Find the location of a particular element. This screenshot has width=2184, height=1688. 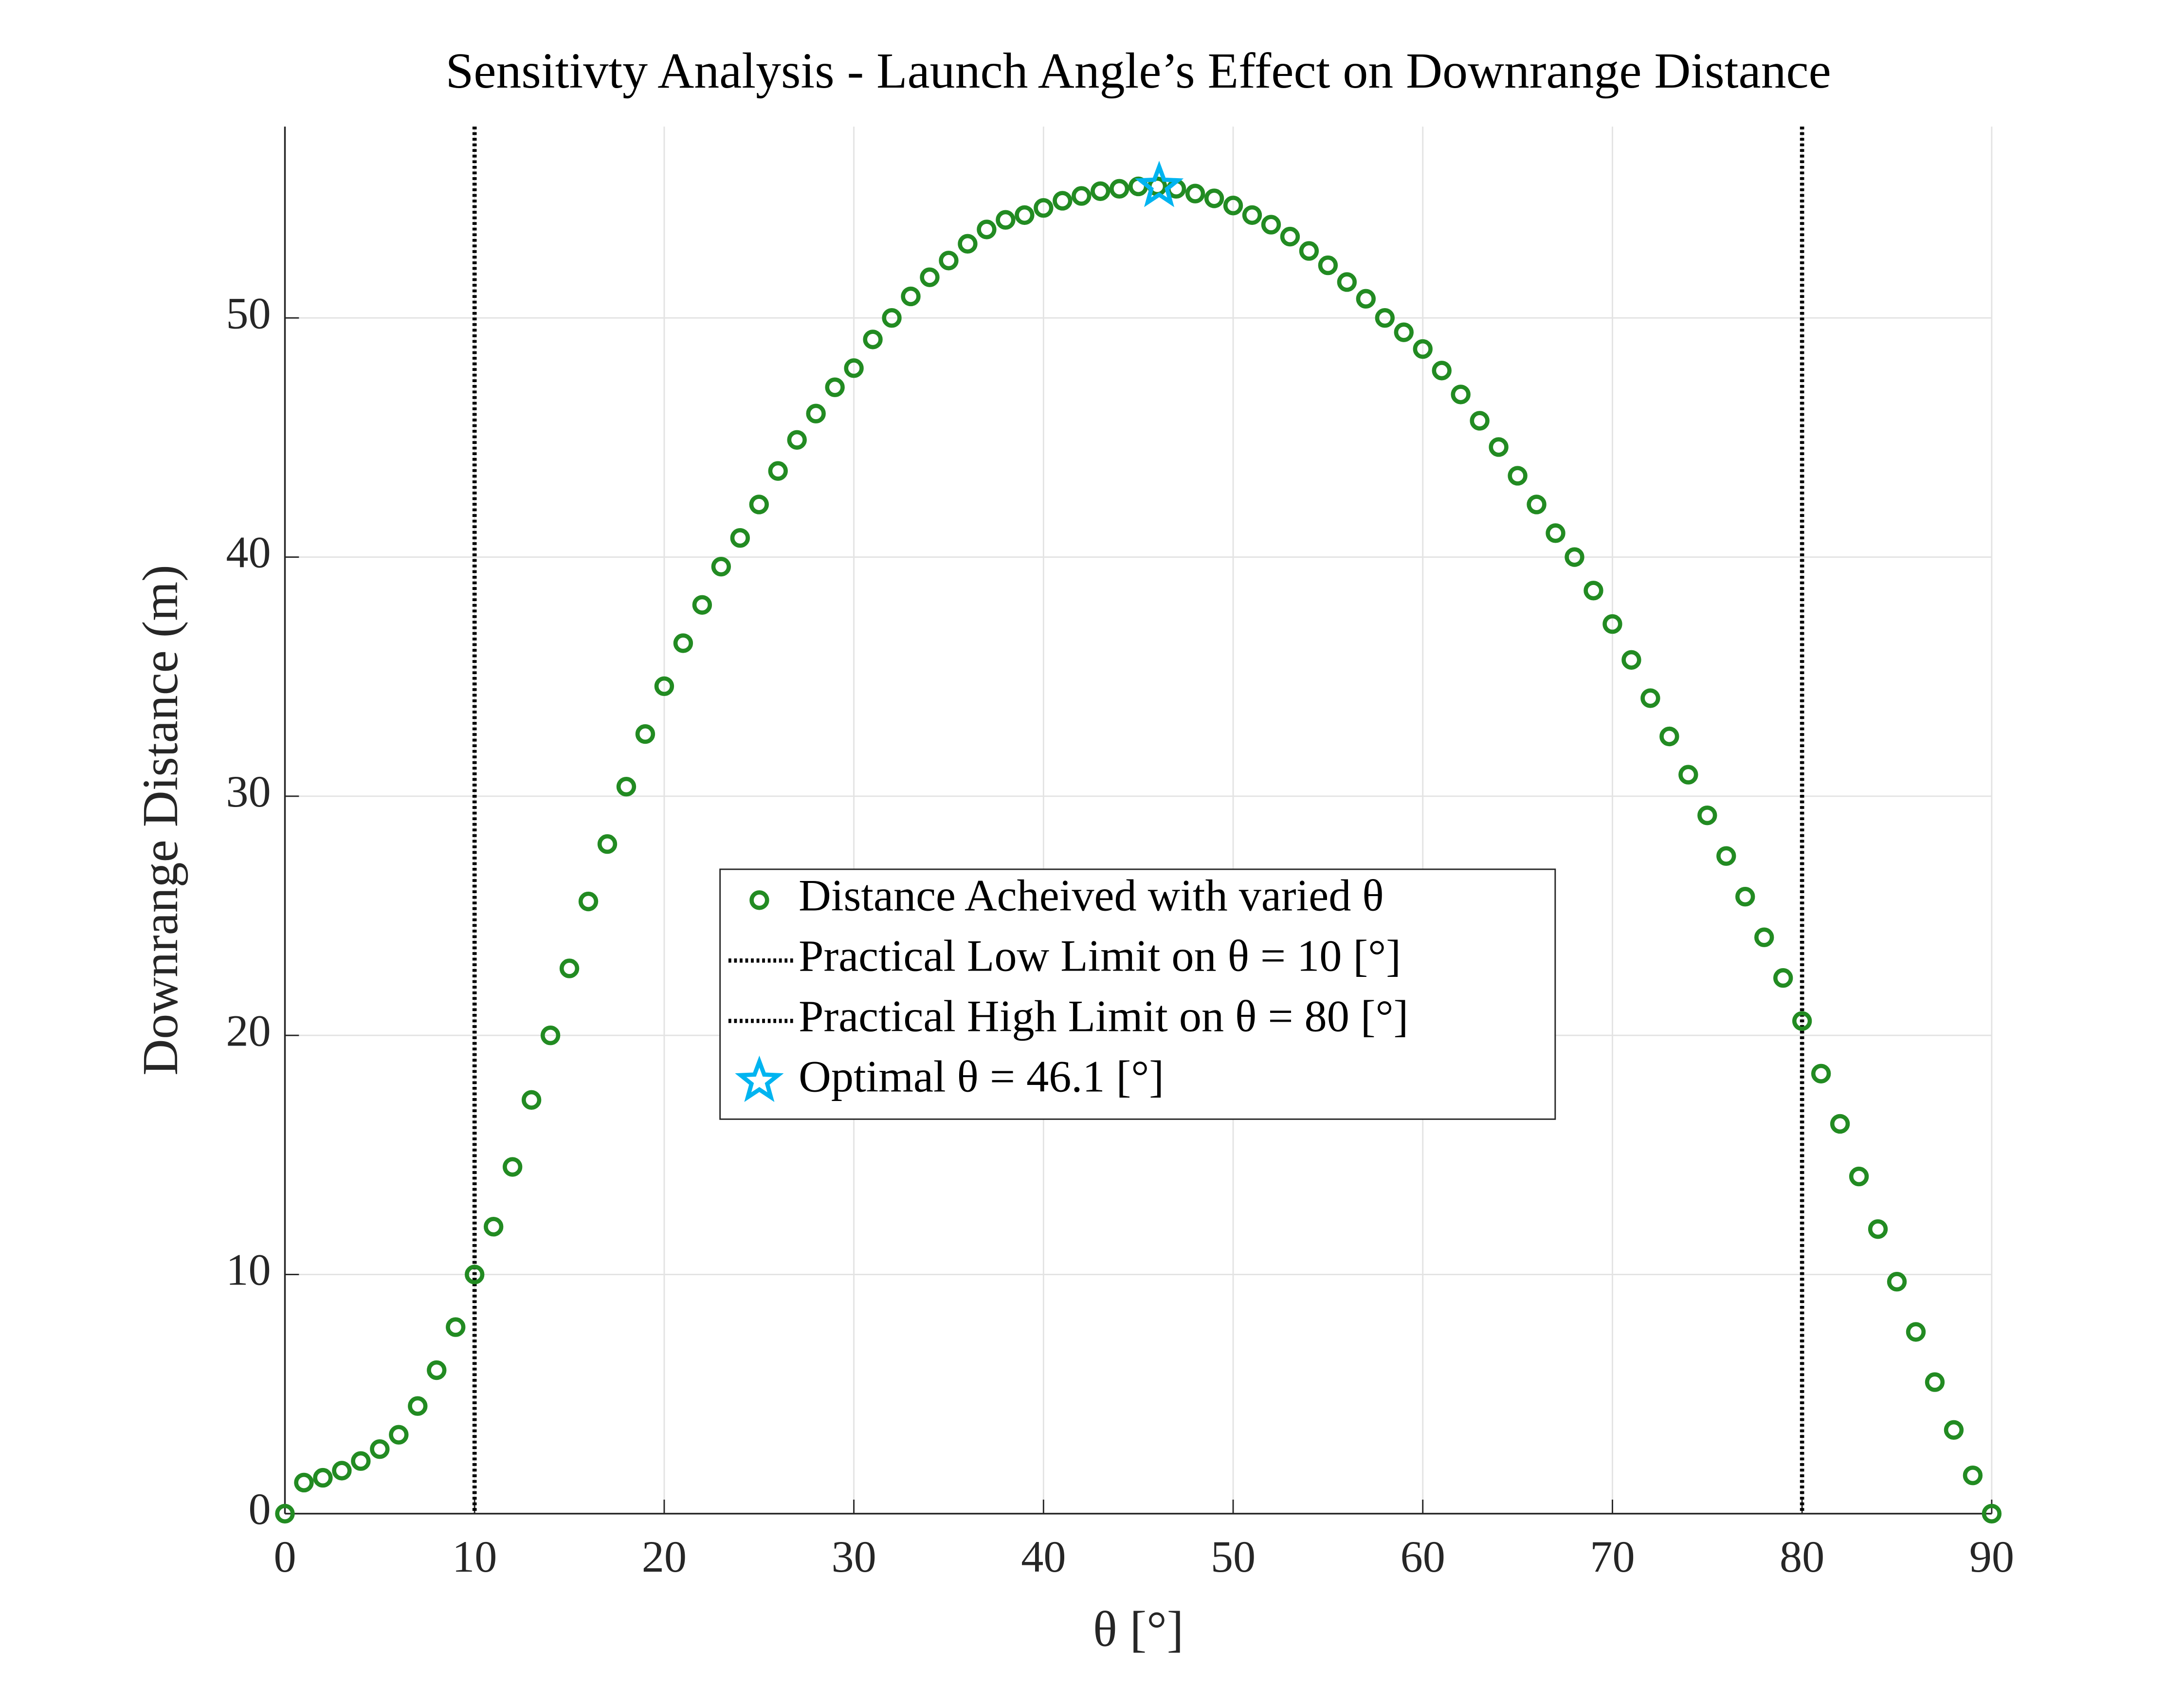

y-tick-label: 40 is located at coordinates (248, 552).